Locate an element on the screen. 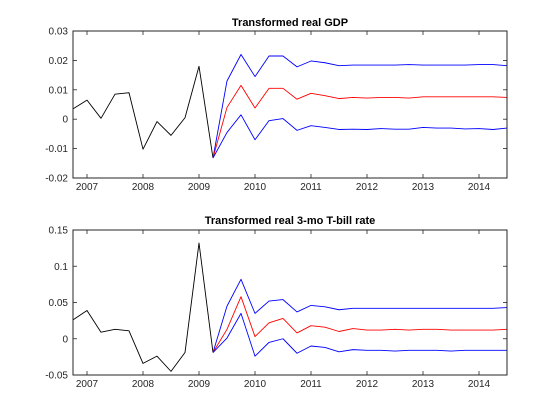 The image size is (560, 420). gdp-x-tick-label: 2011 is located at coordinates (311, 187).